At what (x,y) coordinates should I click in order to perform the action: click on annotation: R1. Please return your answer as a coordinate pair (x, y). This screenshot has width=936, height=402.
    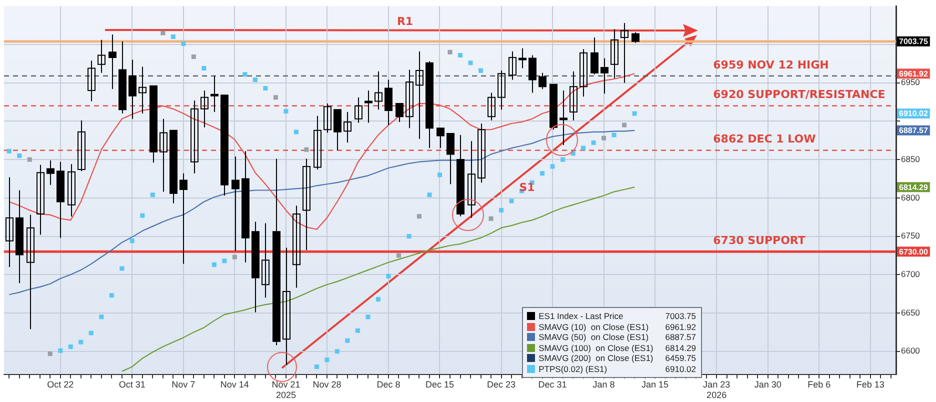
    Looking at the image, I should click on (405, 21).